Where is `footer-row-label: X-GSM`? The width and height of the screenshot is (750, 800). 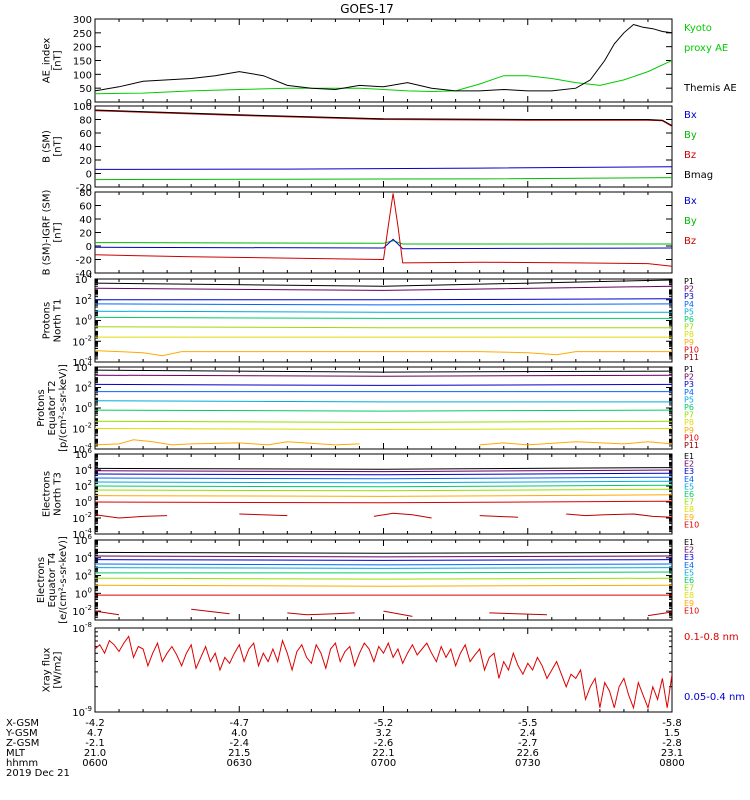 footer-row-label: X-GSM is located at coordinates (22, 723).